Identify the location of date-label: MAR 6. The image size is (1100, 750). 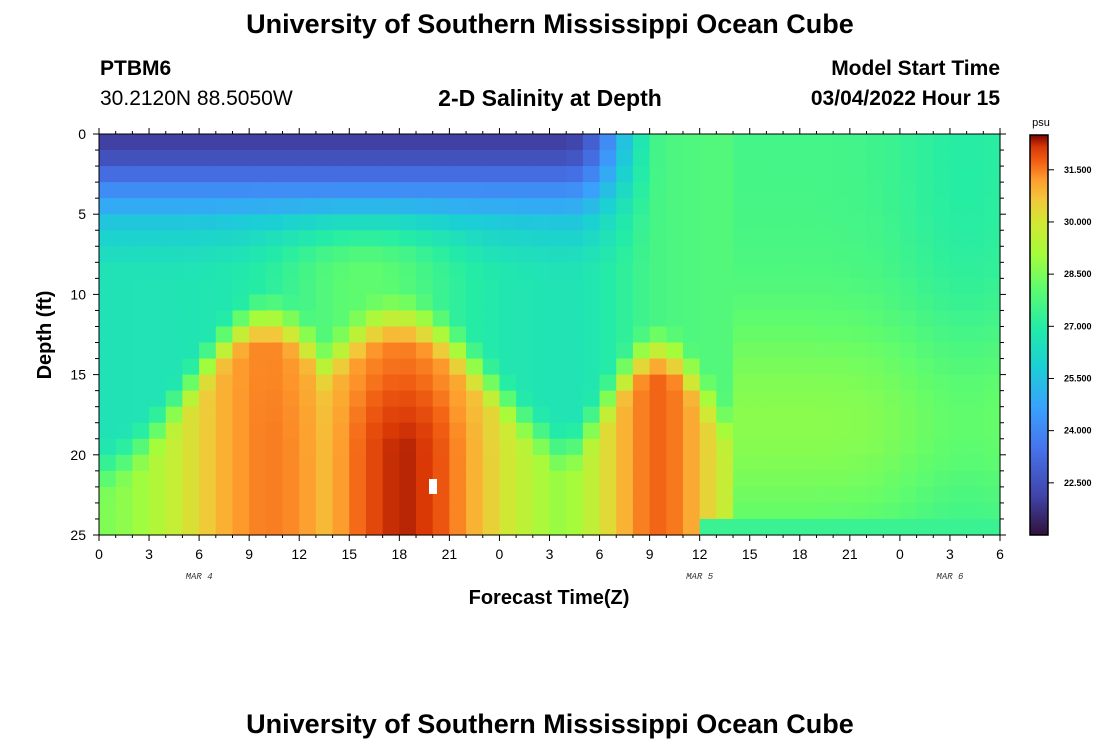
(950, 577).